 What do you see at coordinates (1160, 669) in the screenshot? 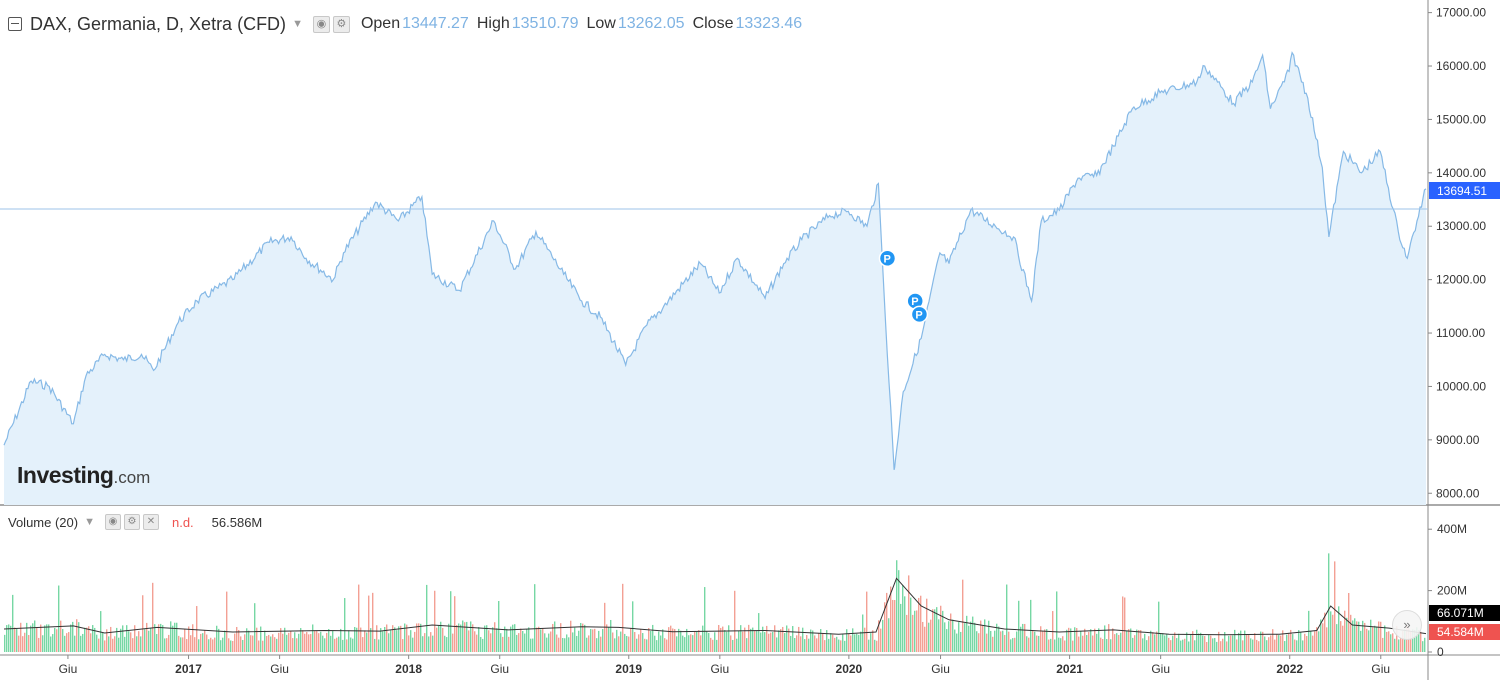
I see `time-tick-label: Giu` at bounding box center [1160, 669].